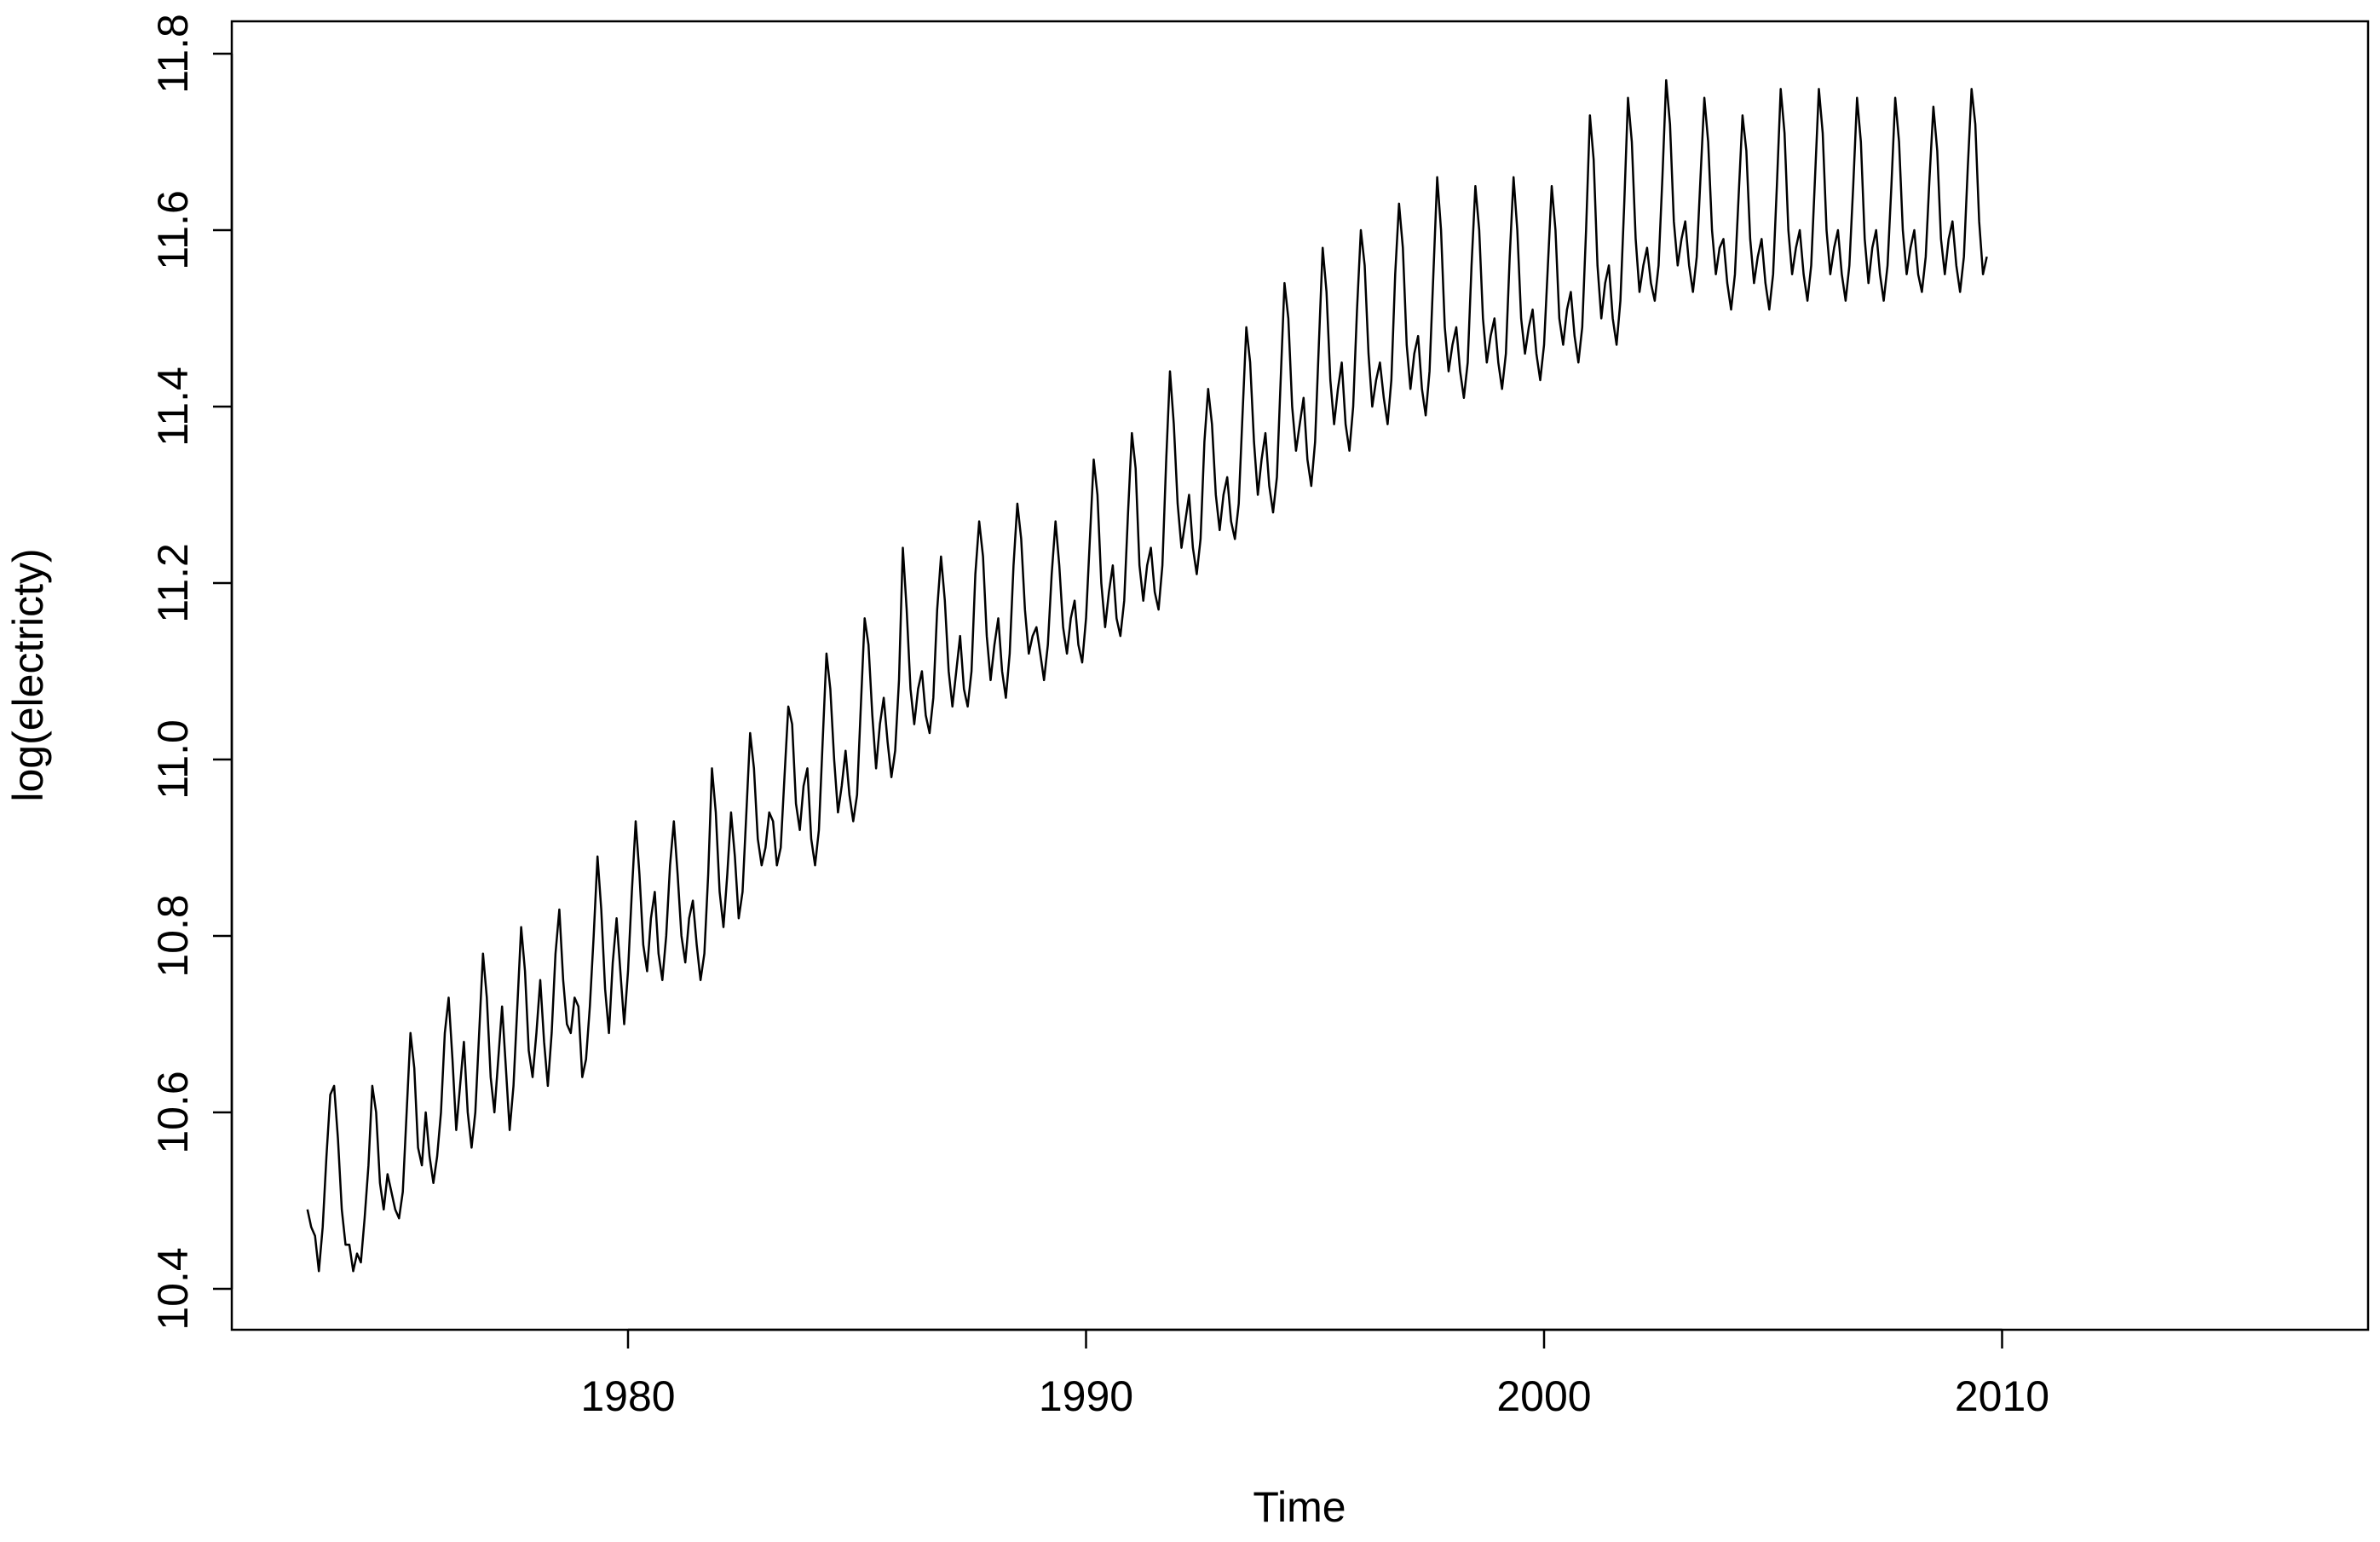 The height and width of the screenshot is (1542, 2380). I want to click on x-tick-label: 2000, so click(1543, 1396).